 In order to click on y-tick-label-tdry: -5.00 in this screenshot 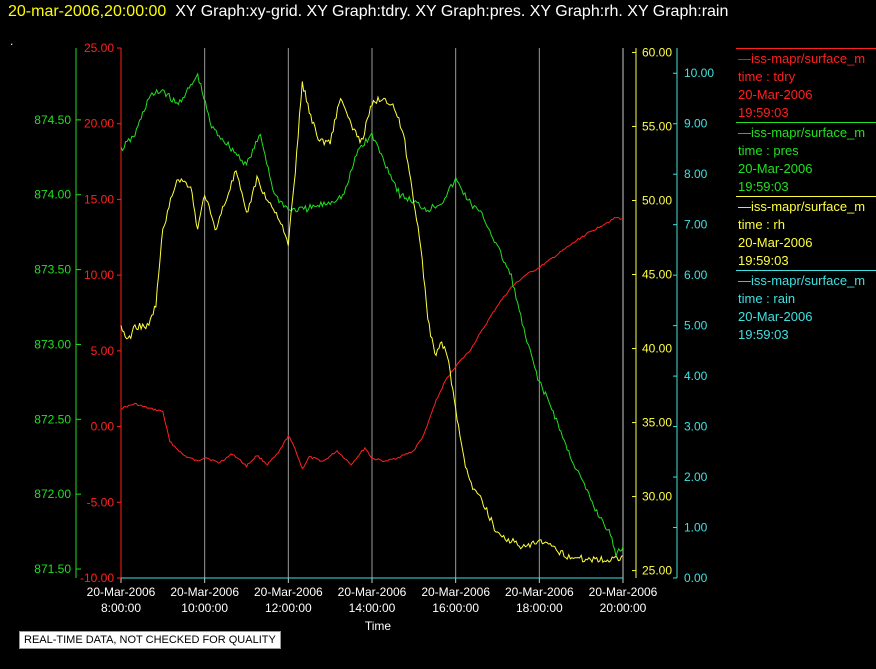, I will do `click(101, 502)`.